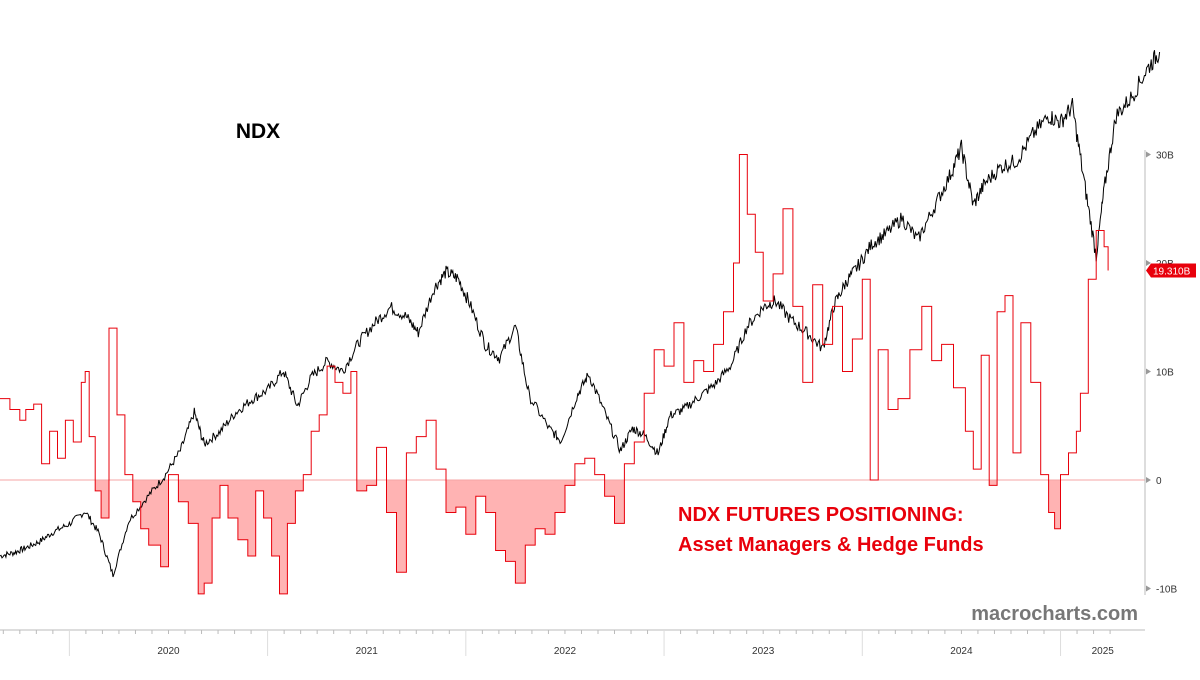 The height and width of the screenshot is (680, 1200). I want to click on right-axis-tick-label: 30B, so click(1165, 156).